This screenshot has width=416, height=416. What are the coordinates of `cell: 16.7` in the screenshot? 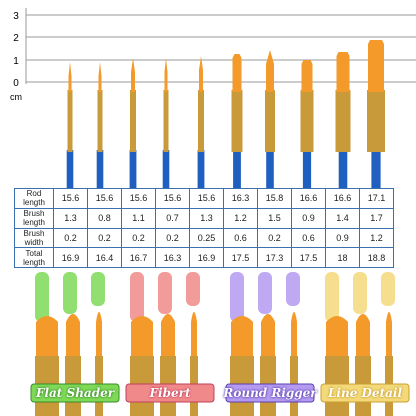 It's located at (138, 257).